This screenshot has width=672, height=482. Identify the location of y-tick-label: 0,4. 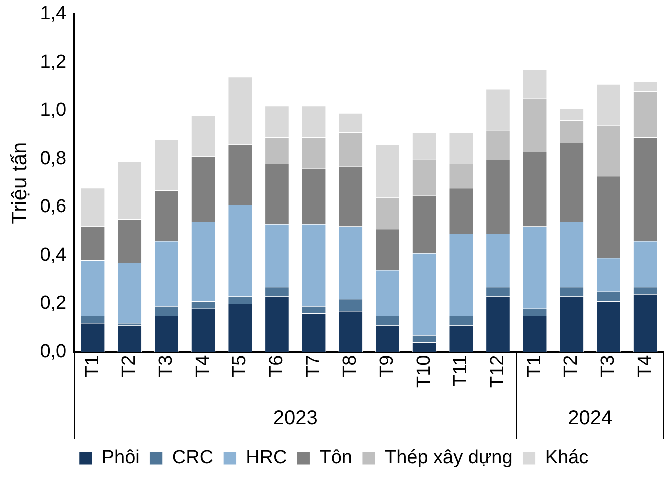
(54, 255).